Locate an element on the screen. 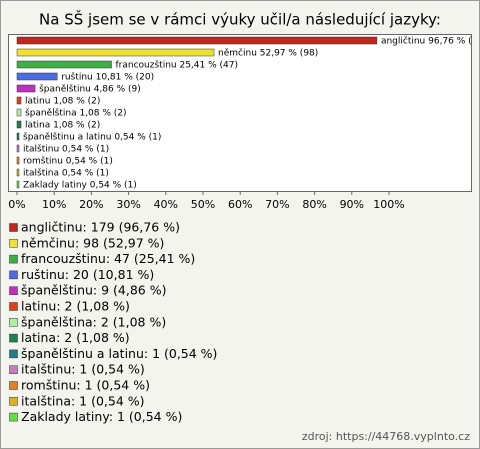  legend-label: ruštinu: 20 (10,81 %) is located at coordinates (87, 274).